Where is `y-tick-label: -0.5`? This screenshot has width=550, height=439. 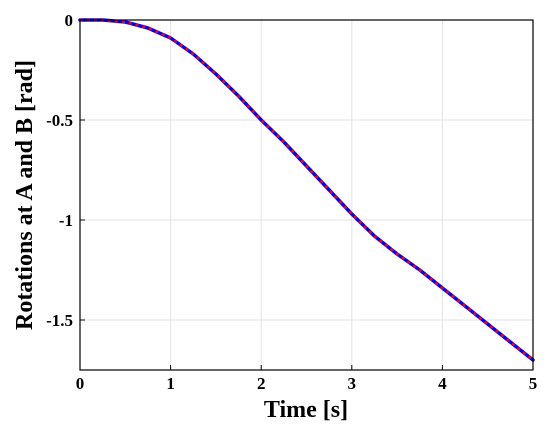
y-tick-label: -0.5 is located at coordinates (59, 120).